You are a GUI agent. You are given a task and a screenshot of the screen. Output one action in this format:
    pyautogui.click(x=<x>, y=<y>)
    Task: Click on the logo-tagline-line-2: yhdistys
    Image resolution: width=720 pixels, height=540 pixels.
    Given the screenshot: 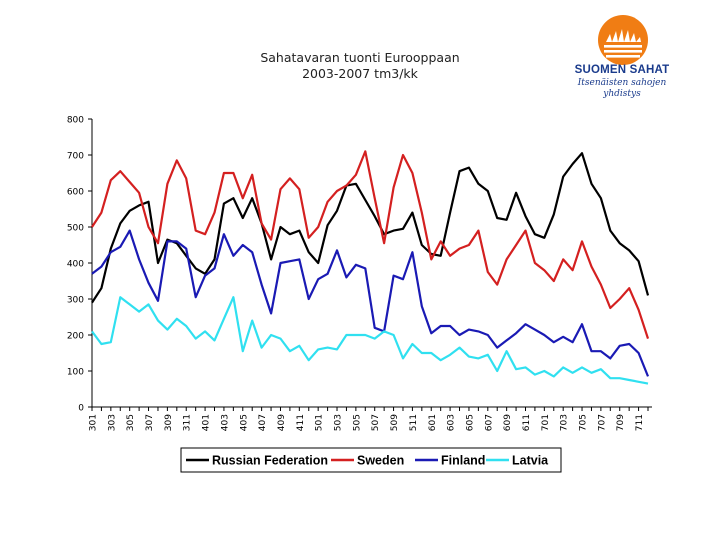 What is the action you would take?
    pyautogui.click(x=622, y=94)
    